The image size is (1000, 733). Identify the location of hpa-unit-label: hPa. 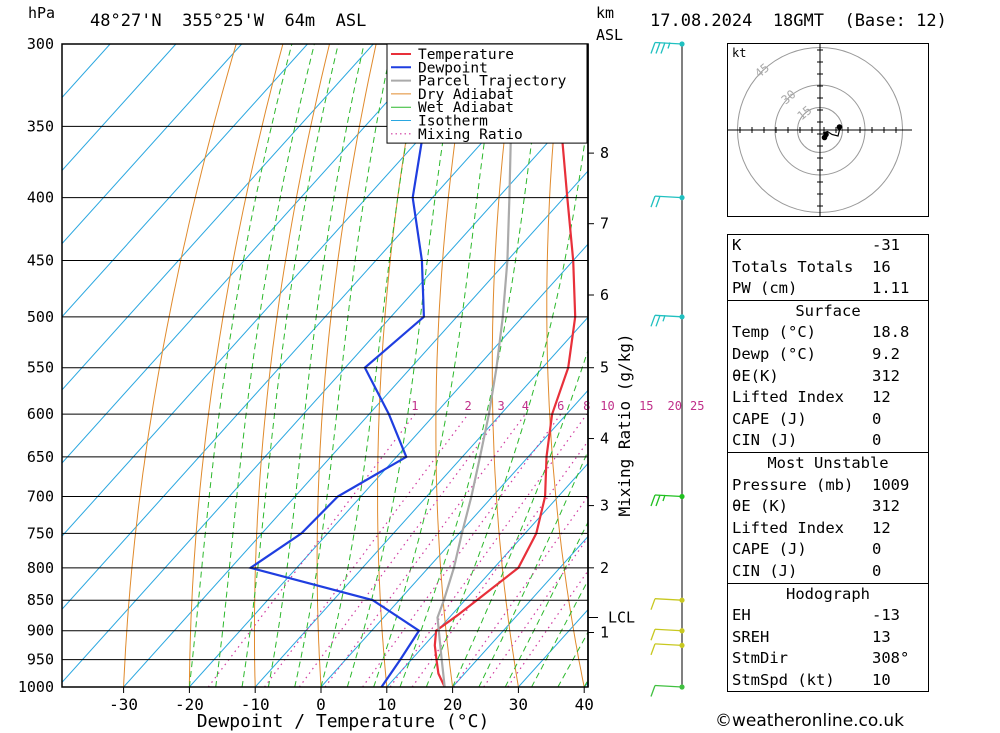
(42, 13).